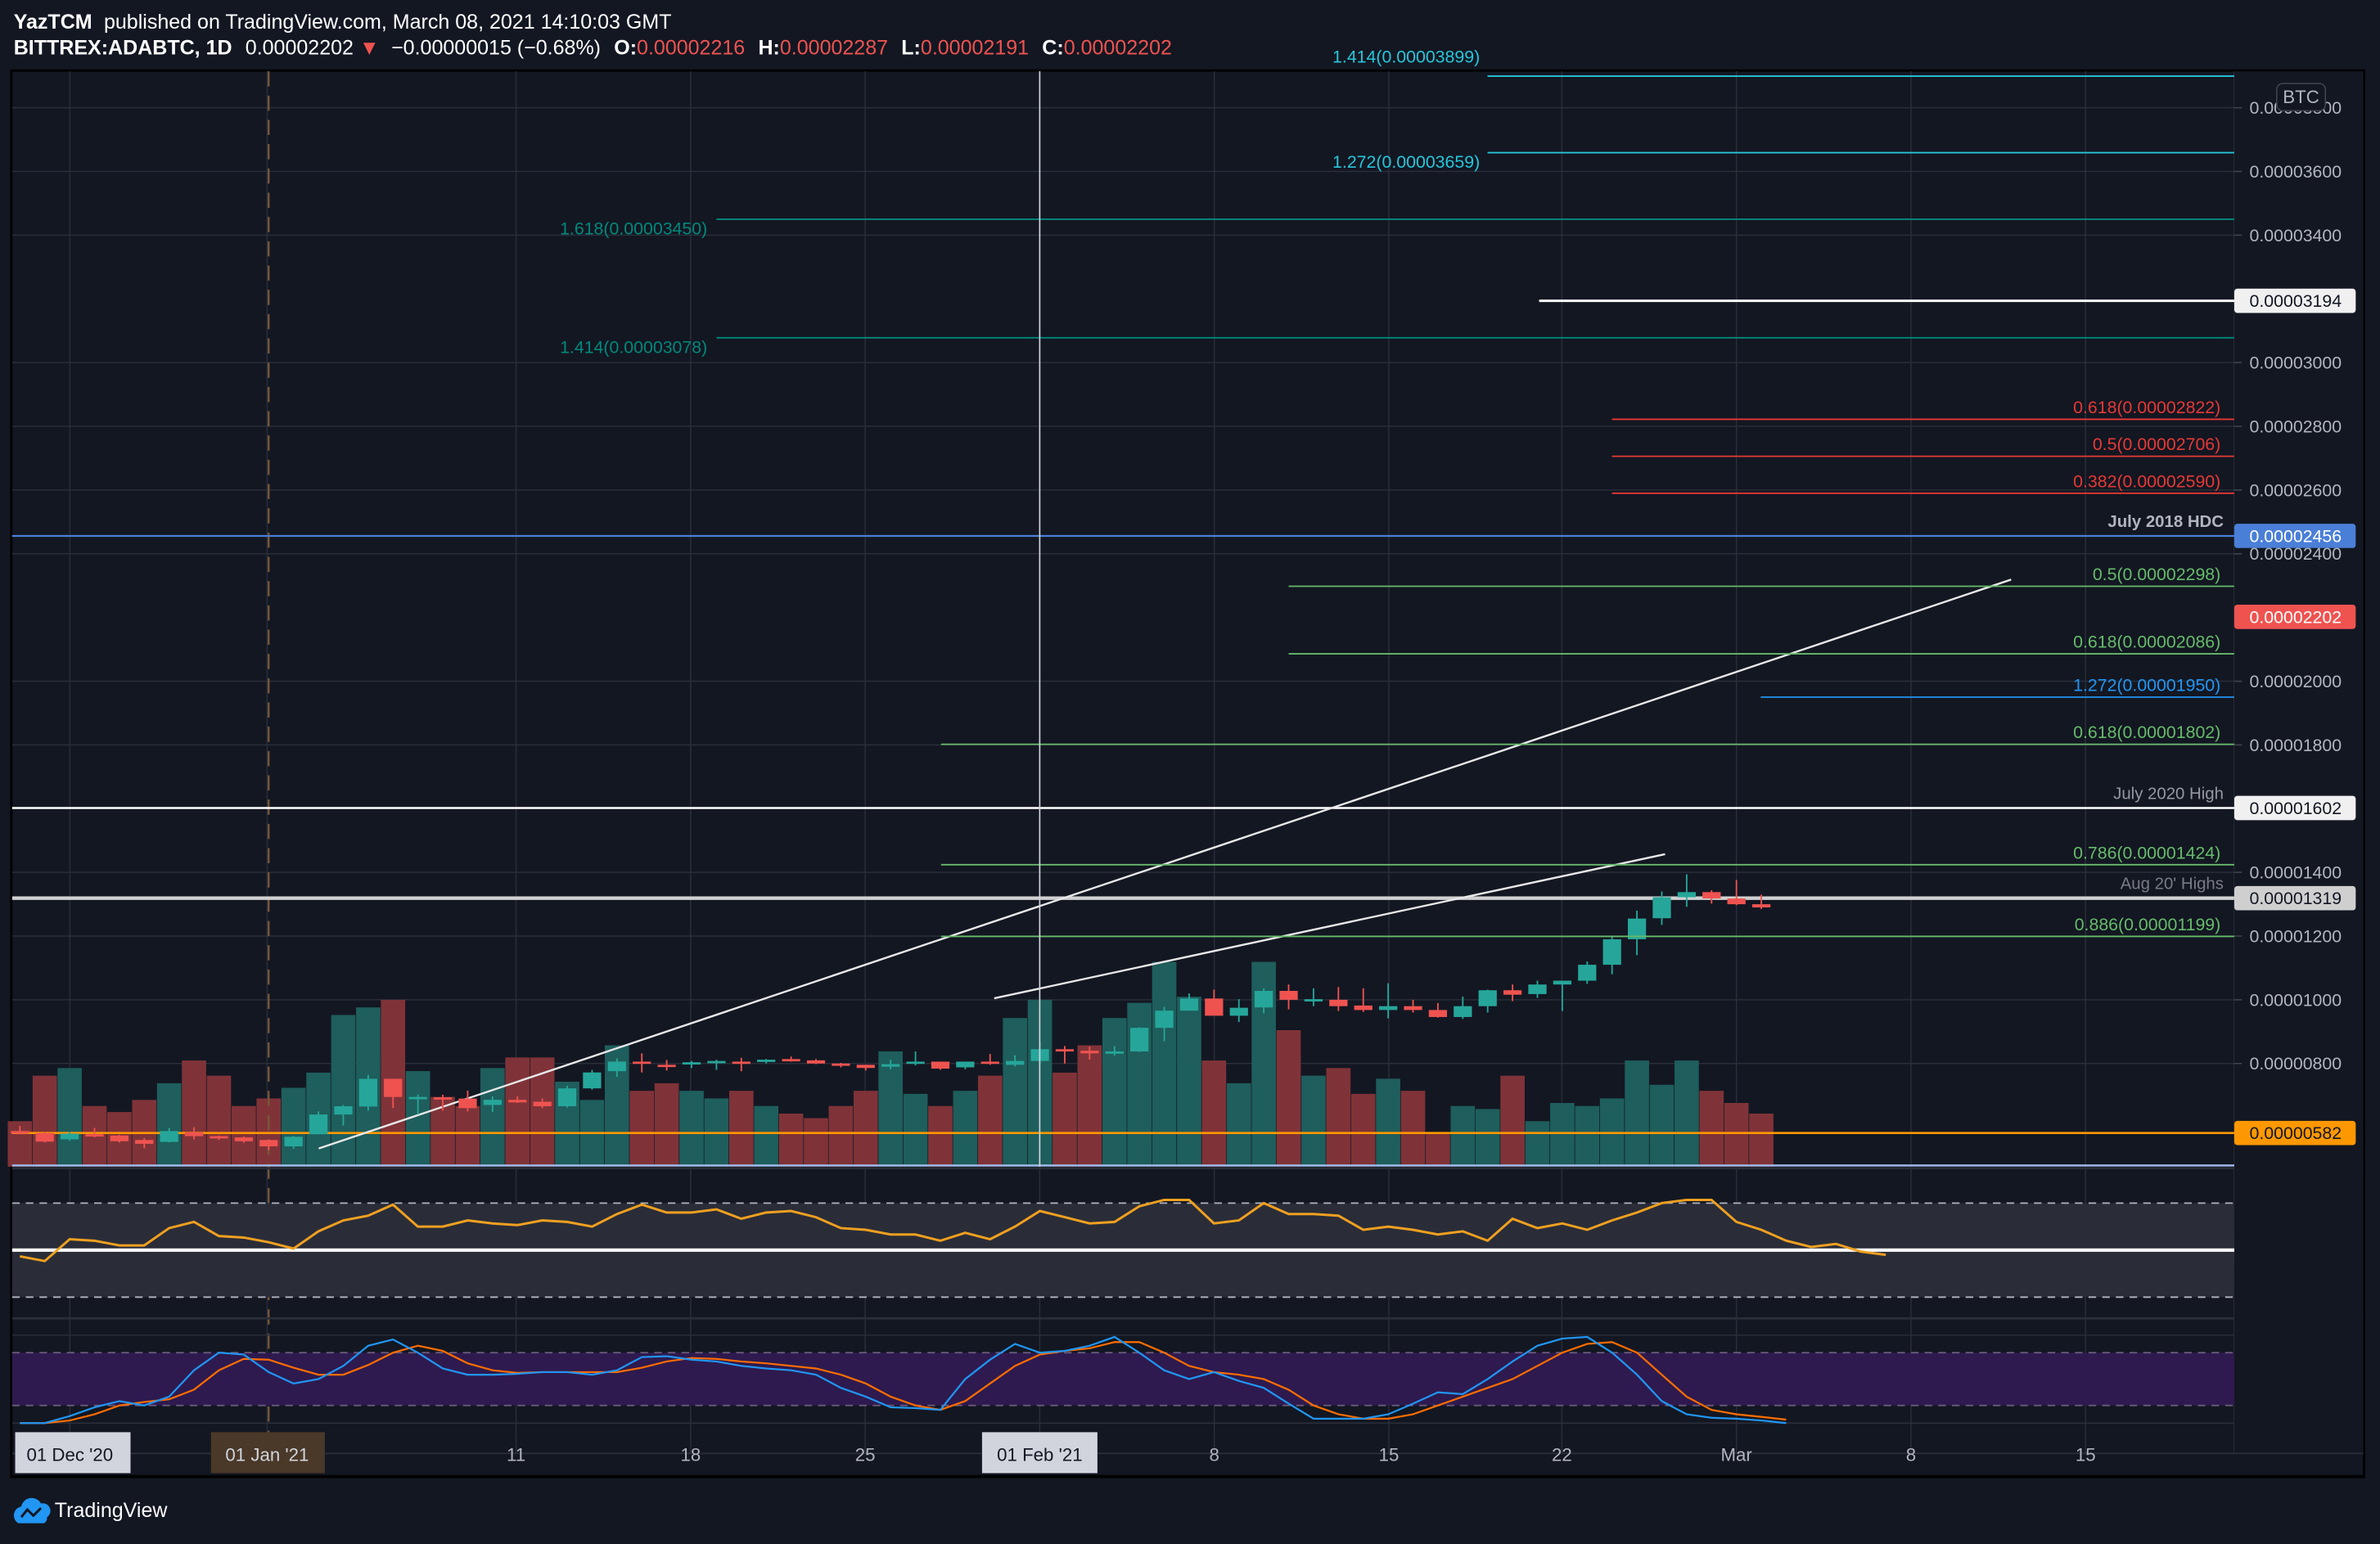 The width and height of the screenshot is (2380, 1544). Describe the element at coordinates (690, 1455) in the screenshot. I see `time-axis-label: 18` at that location.